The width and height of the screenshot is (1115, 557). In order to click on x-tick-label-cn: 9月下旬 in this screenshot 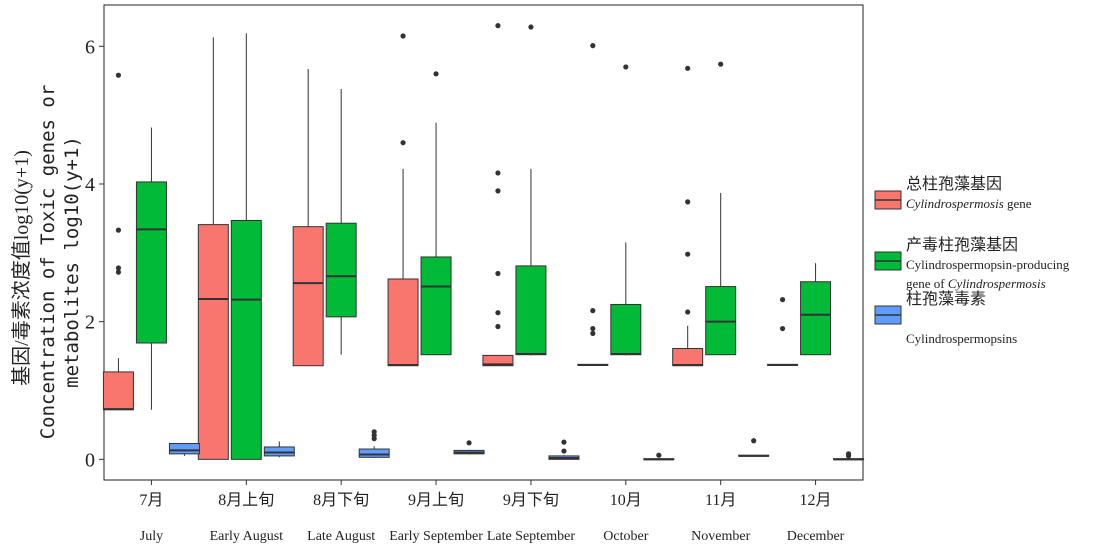, I will do `click(531, 500)`.